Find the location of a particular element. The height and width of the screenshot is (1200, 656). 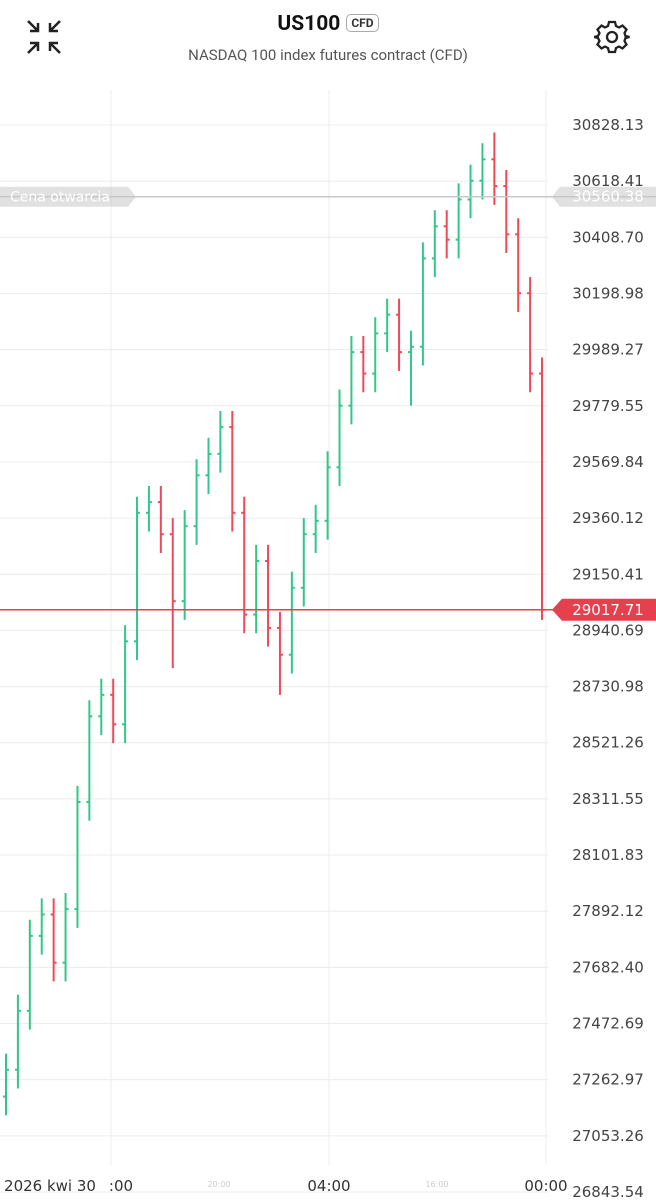

y-tick-label: 27682.40 is located at coordinates (608, 967).